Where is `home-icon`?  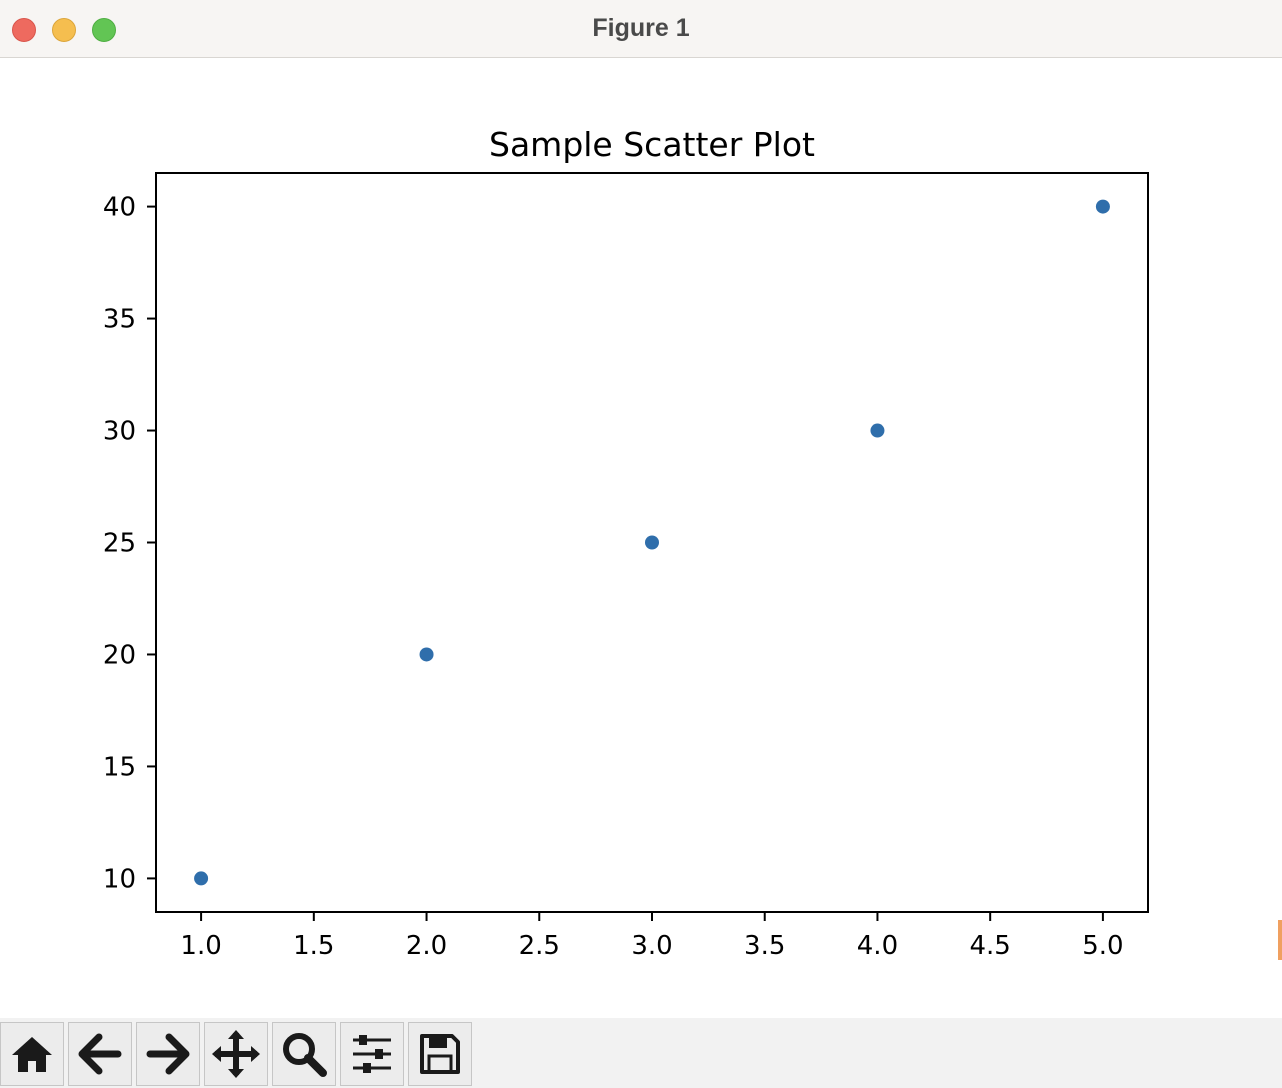
home-icon is located at coordinates (32, 1054).